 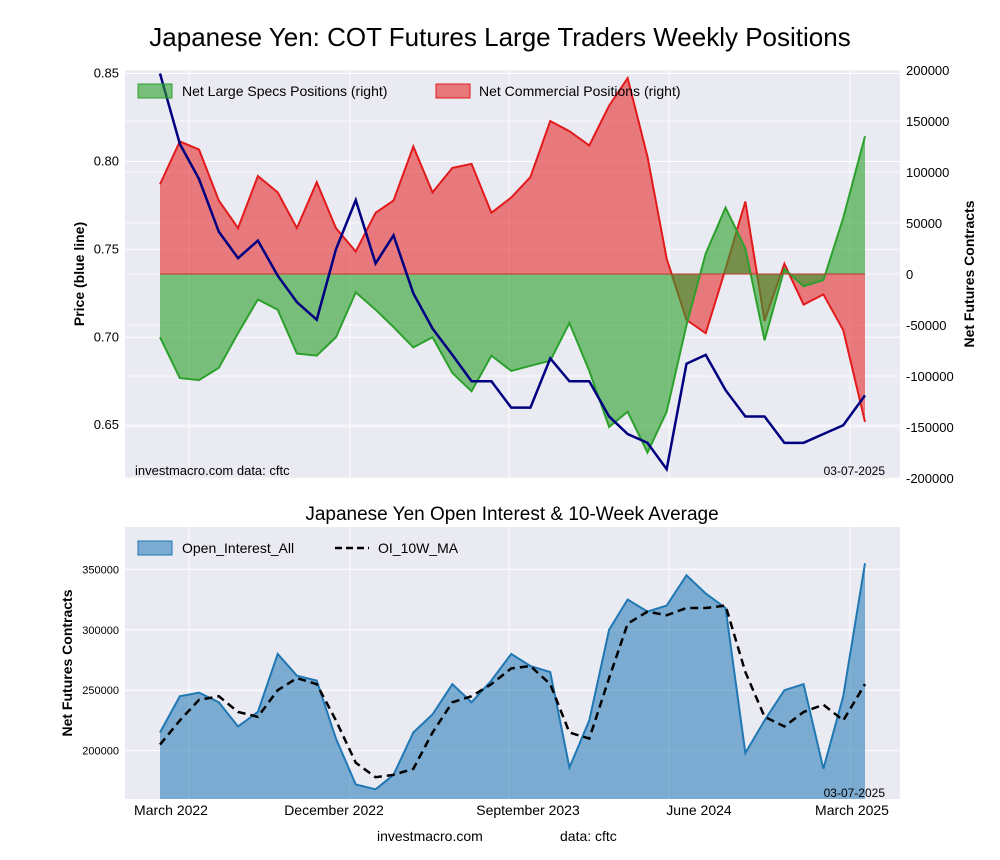 I want to click on bottom-y-tick-label: 300000, so click(x=100, y=631).